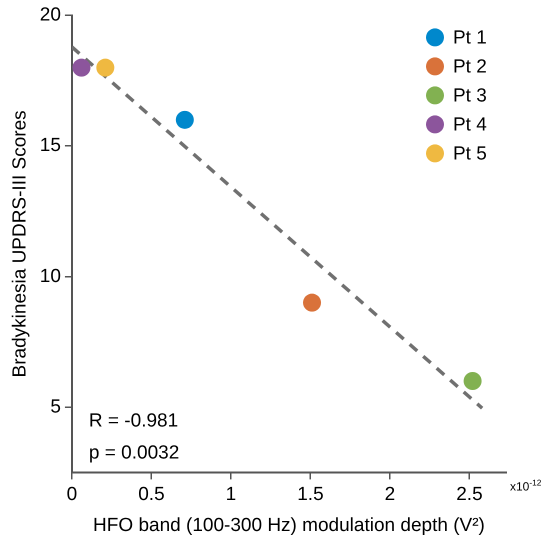  I want to click on annotation: p = 0.0032, so click(134, 453).